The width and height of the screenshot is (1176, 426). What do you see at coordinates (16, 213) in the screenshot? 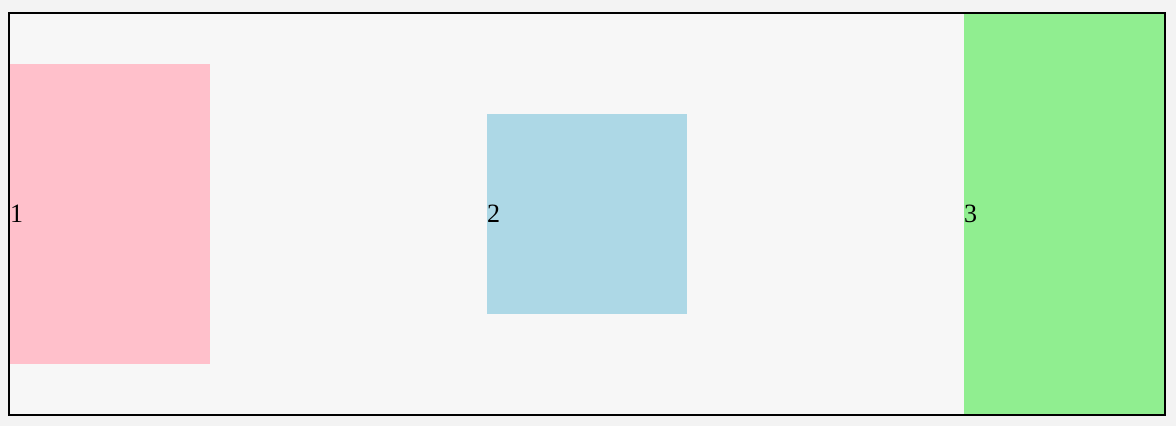
I see `flex-item-label: 1` at bounding box center [16, 213].